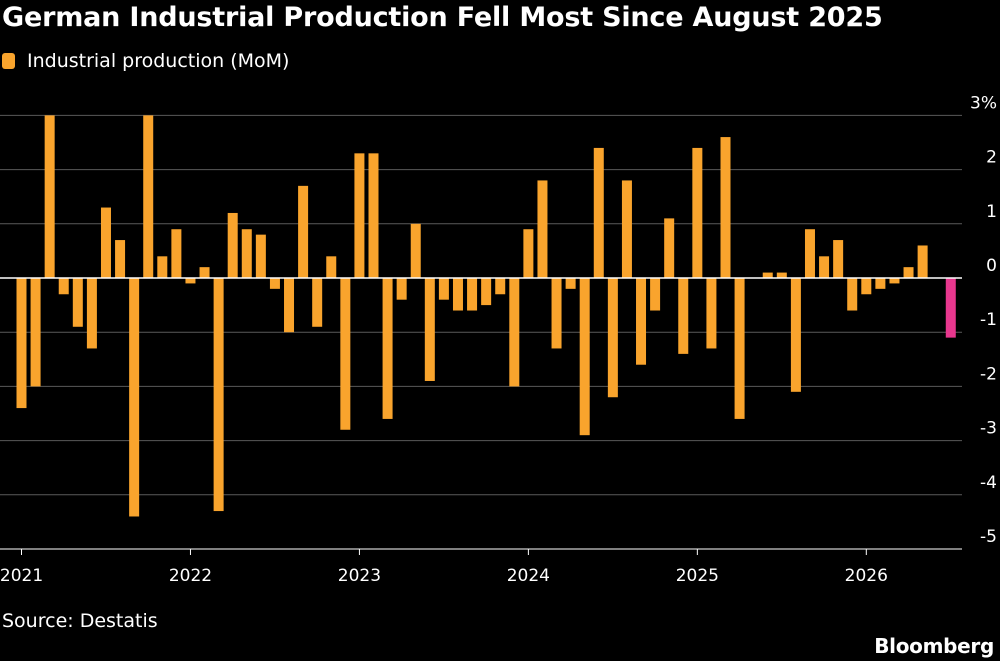  What do you see at coordinates (991, 158) in the screenshot?
I see `y-tick-label: 2` at bounding box center [991, 158].